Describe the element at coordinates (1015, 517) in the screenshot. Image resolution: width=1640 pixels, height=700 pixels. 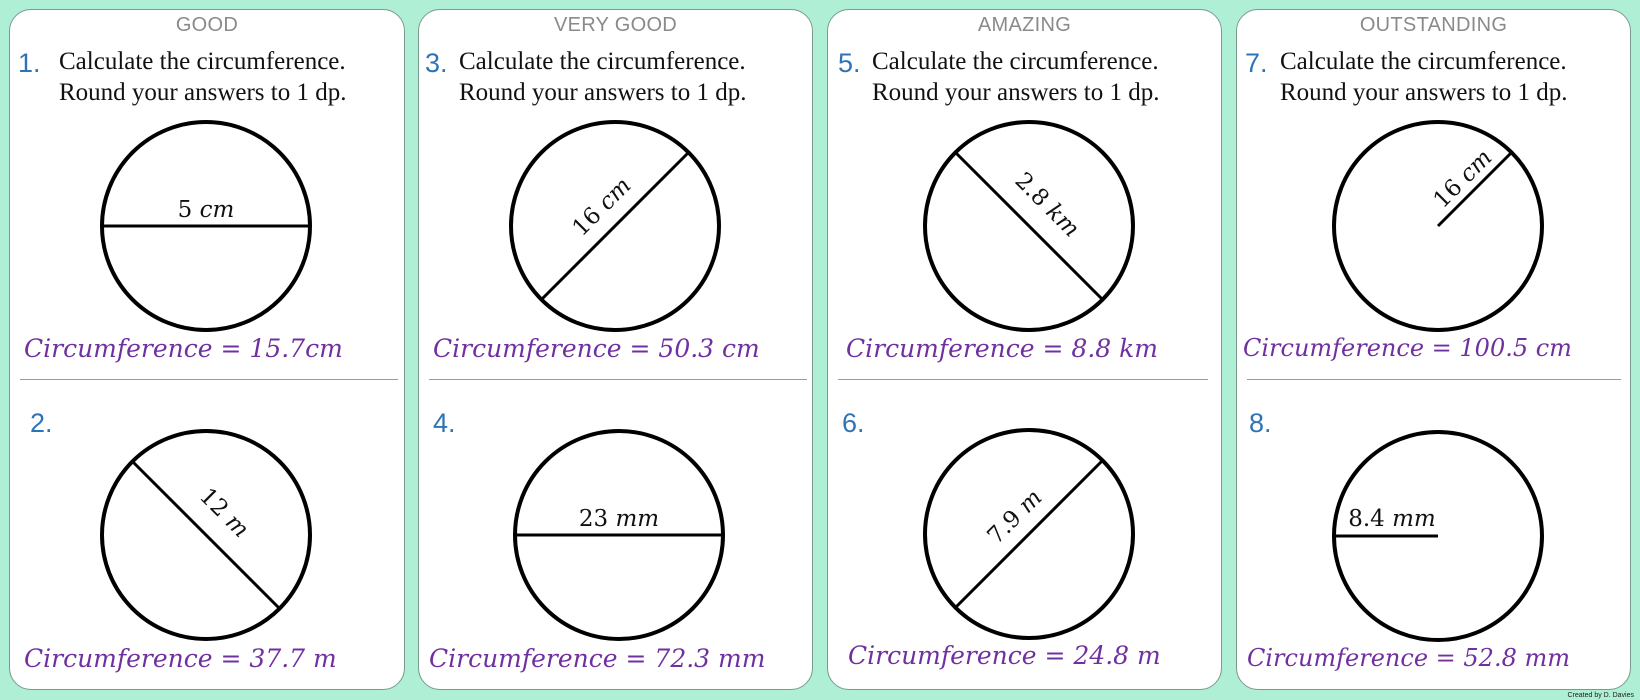
I see `measure-label-2: 7.9 m` at that location.